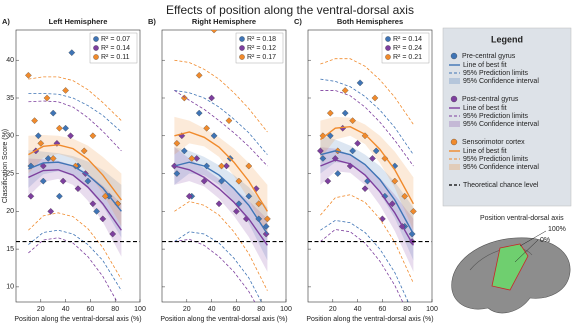 Image resolution: width=575 pixels, height=329 pixels. I want to click on y-tick-label: 30, so click(10, 136).